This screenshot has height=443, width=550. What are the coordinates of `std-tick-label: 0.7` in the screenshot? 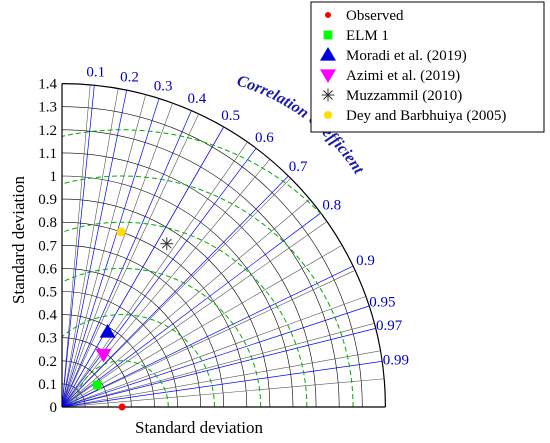 It's located at (47, 246).